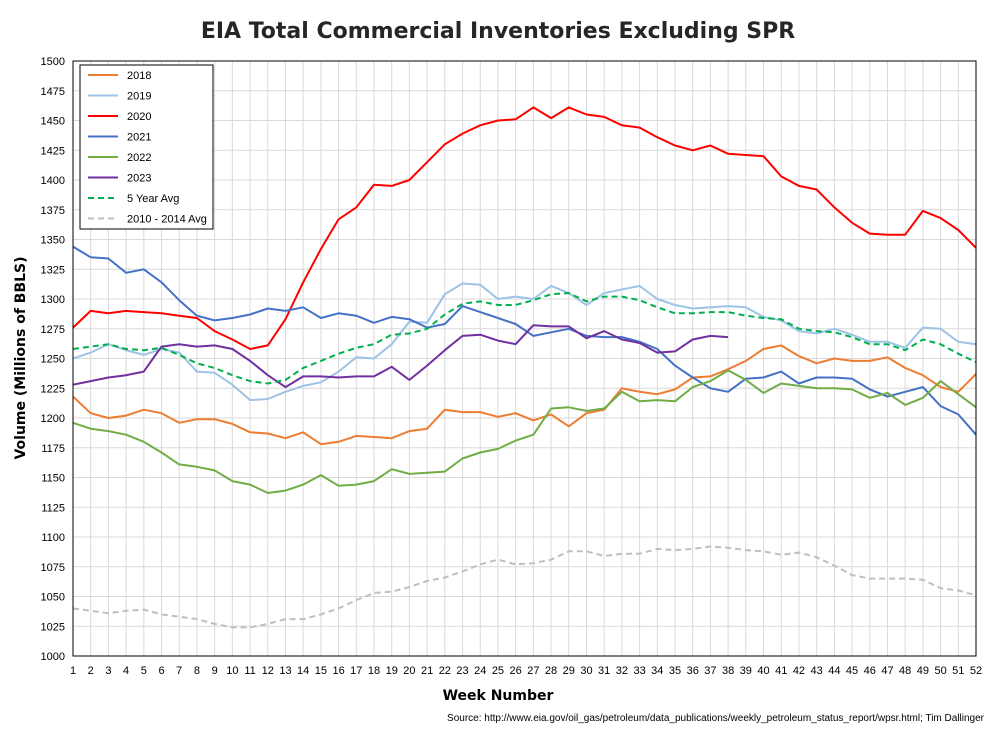 This screenshot has height=733, width=996. Describe the element at coordinates (586, 671) in the screenshot. I see `x-tick-label: 30` at that location.